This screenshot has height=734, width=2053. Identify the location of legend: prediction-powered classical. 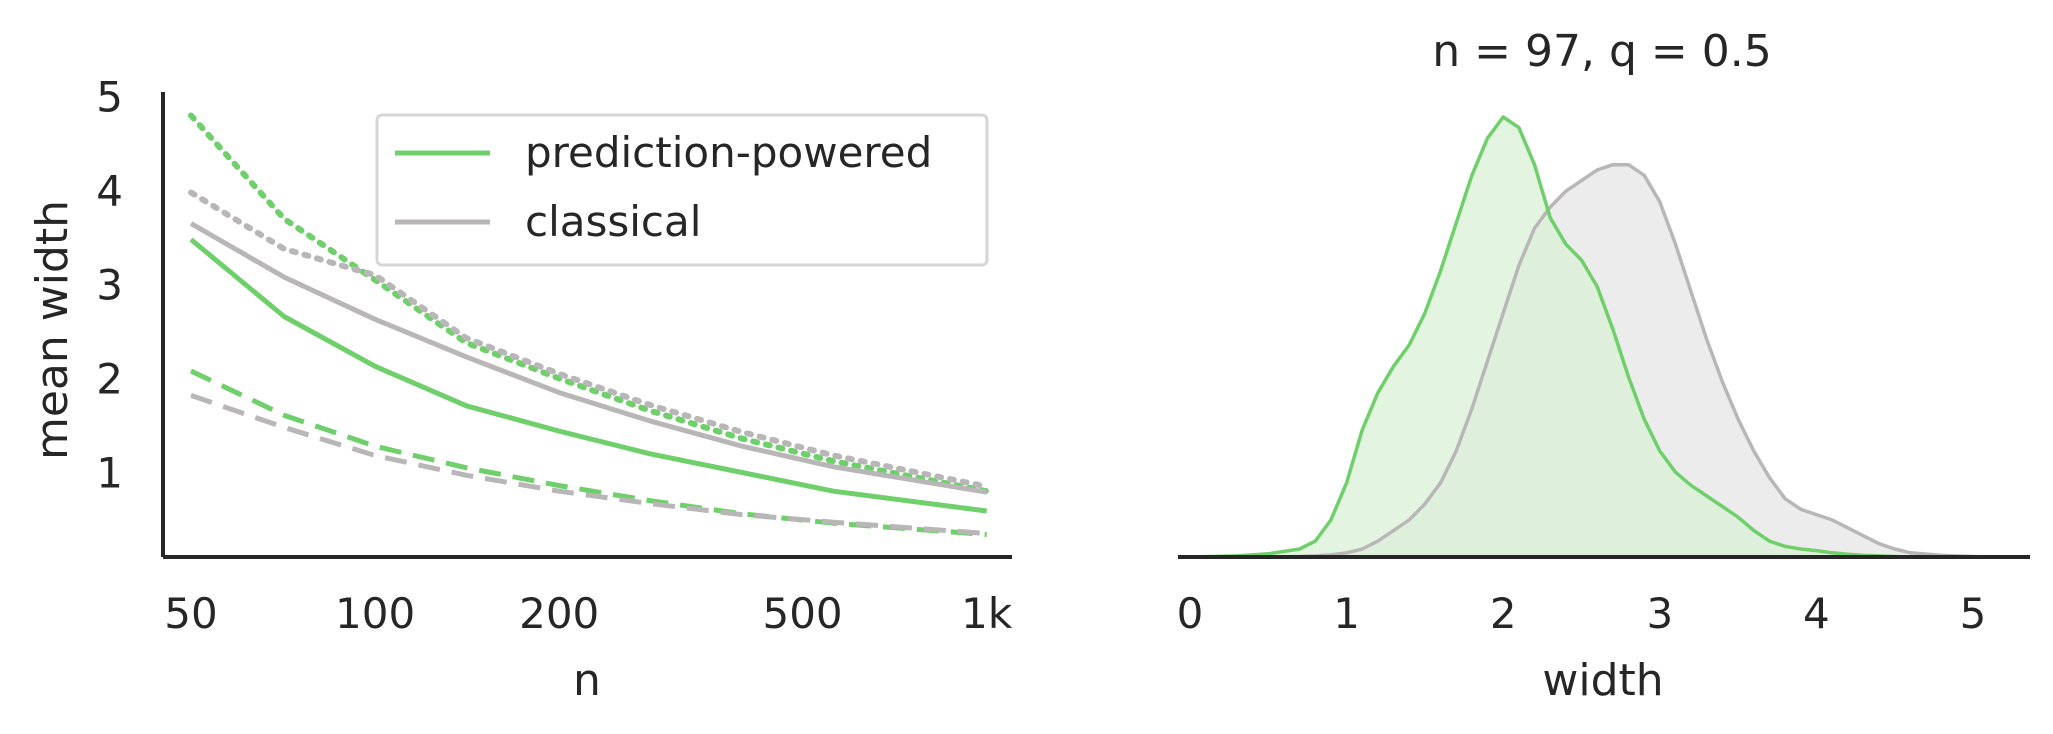
(682, 190).